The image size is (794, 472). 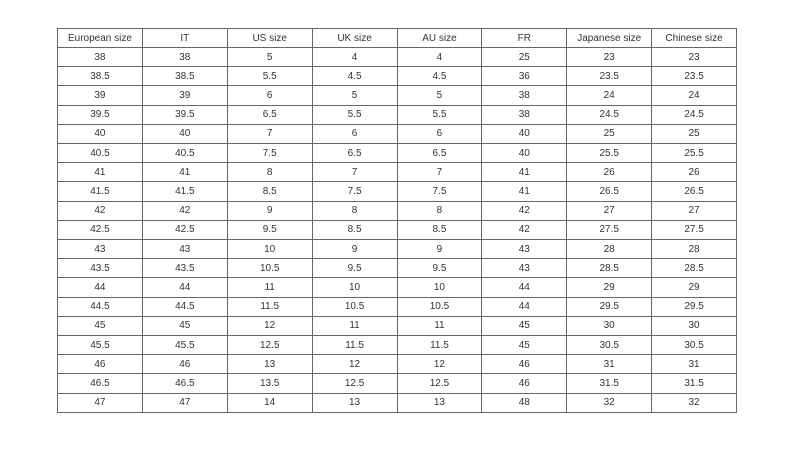 I want to click on table-cell: 29, so click(x=694, y=287).